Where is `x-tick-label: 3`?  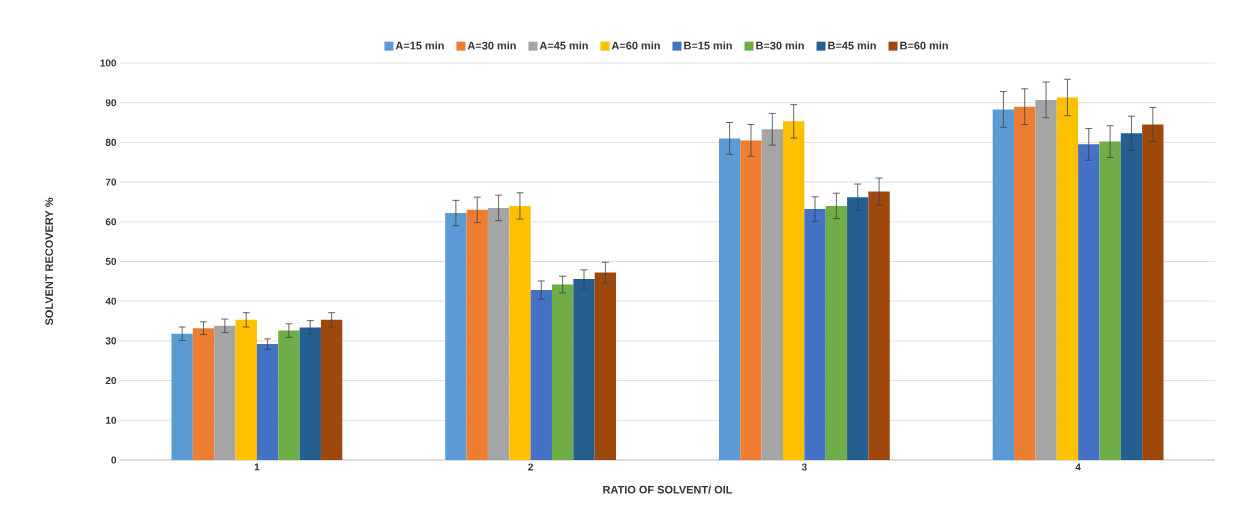 x-tick-label: 3 is located at coordinates (804, 467).